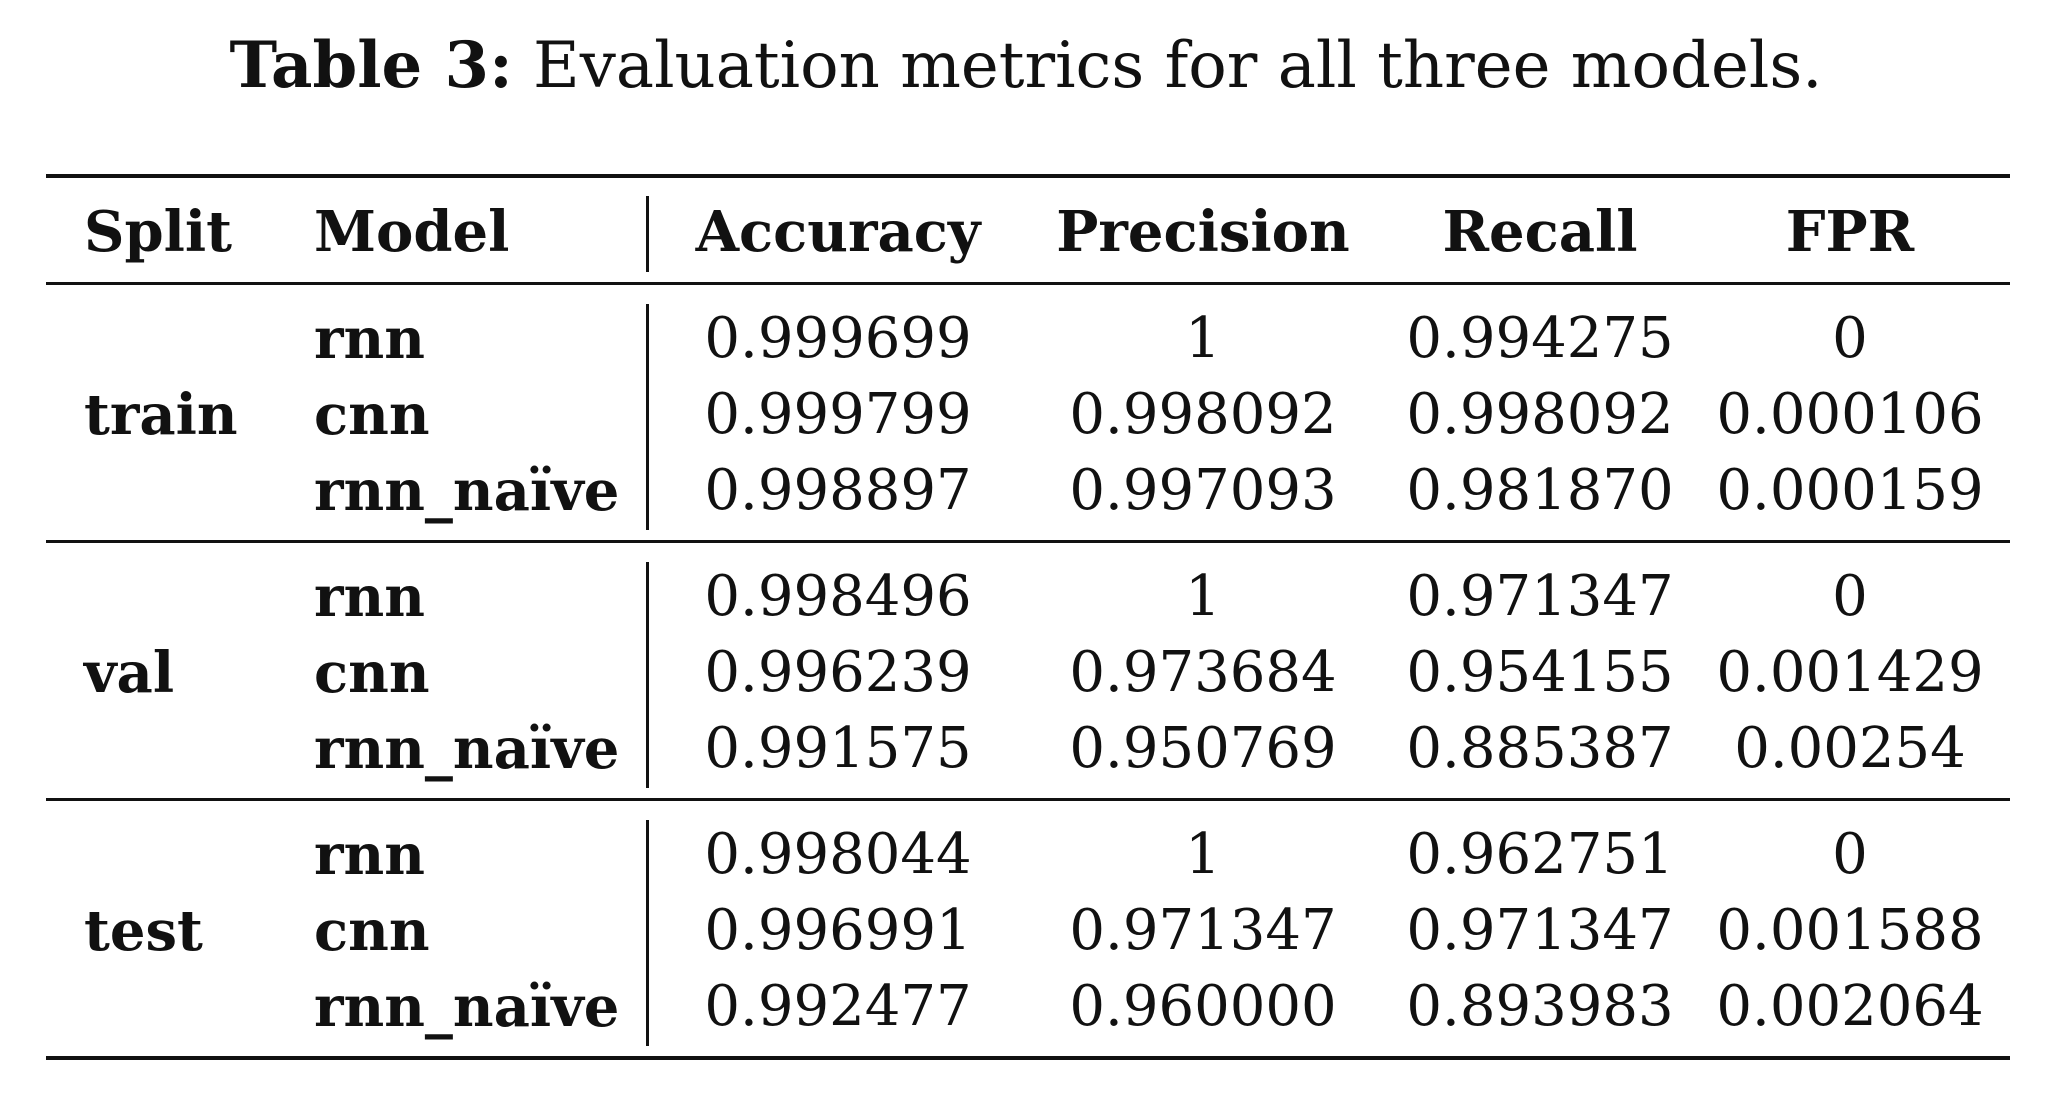 Image resolution: width=2052 pixels, height=1102 pixels. I want to click on header-precision: Precision, so click(1203, 232).